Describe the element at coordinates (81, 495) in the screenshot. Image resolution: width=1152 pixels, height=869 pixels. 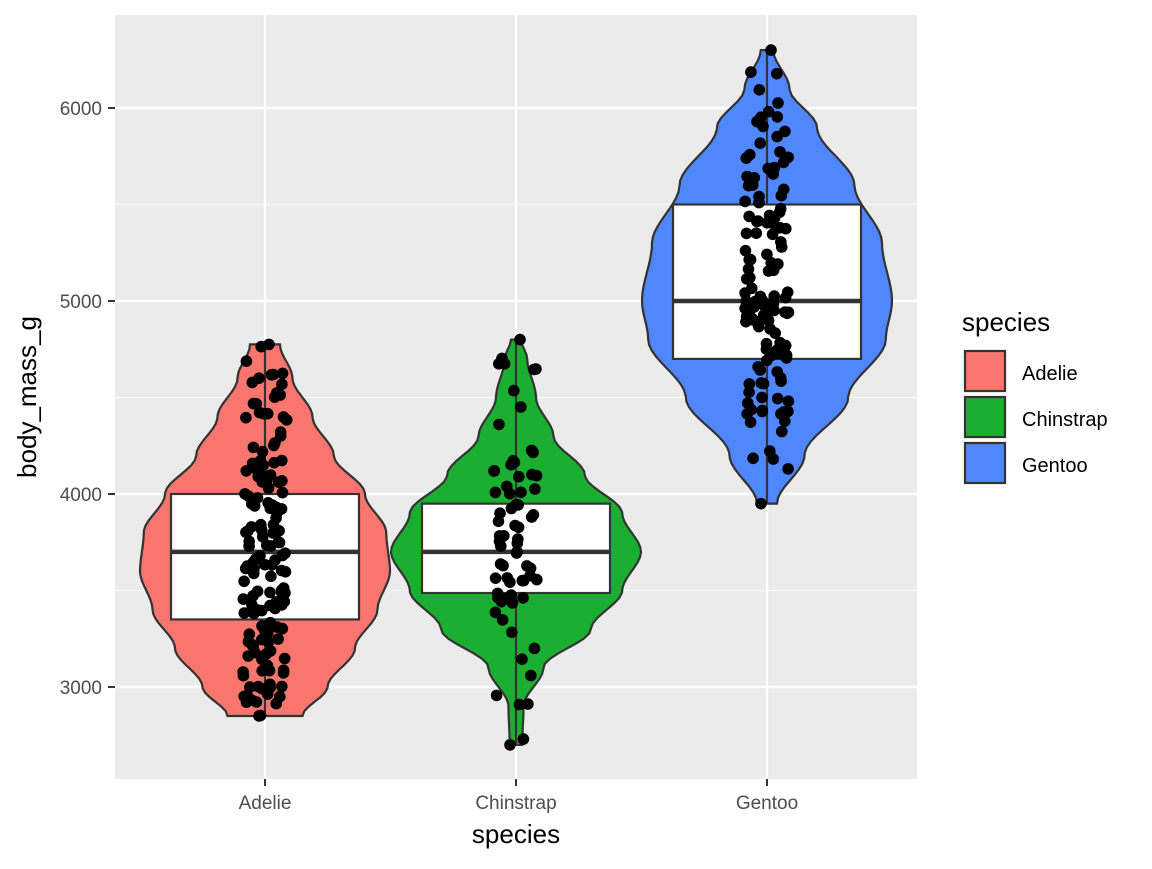
I see `y-tick-label: 4000` at that location.